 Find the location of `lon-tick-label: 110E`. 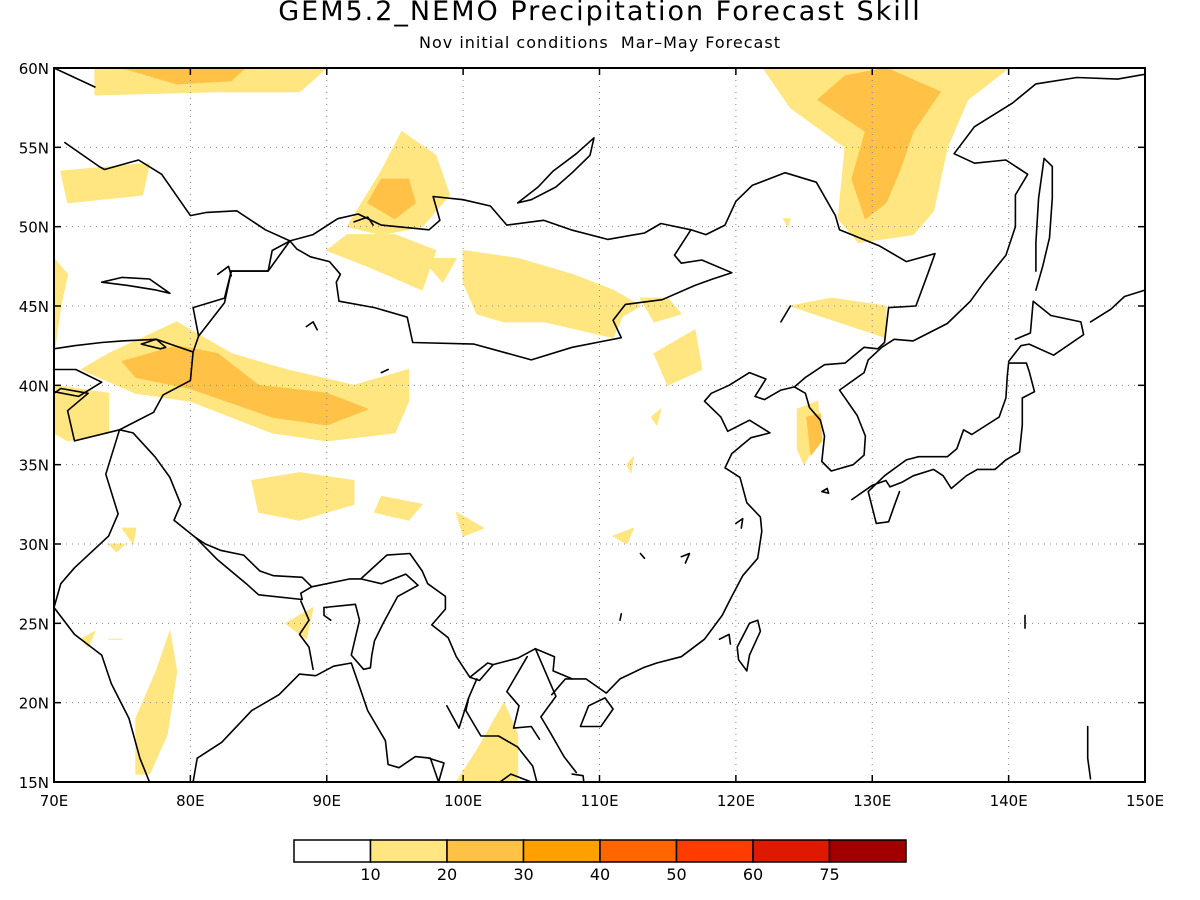

lon-tick-label: 110E is located at coordinates (599, 801).